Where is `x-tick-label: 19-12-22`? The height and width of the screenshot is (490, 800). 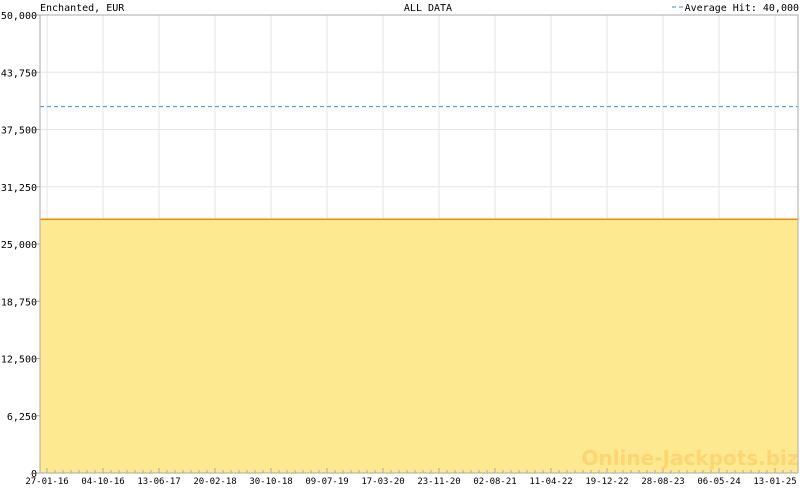 x-tick-label: 19-12-22 is located at coordinates (606, 482).